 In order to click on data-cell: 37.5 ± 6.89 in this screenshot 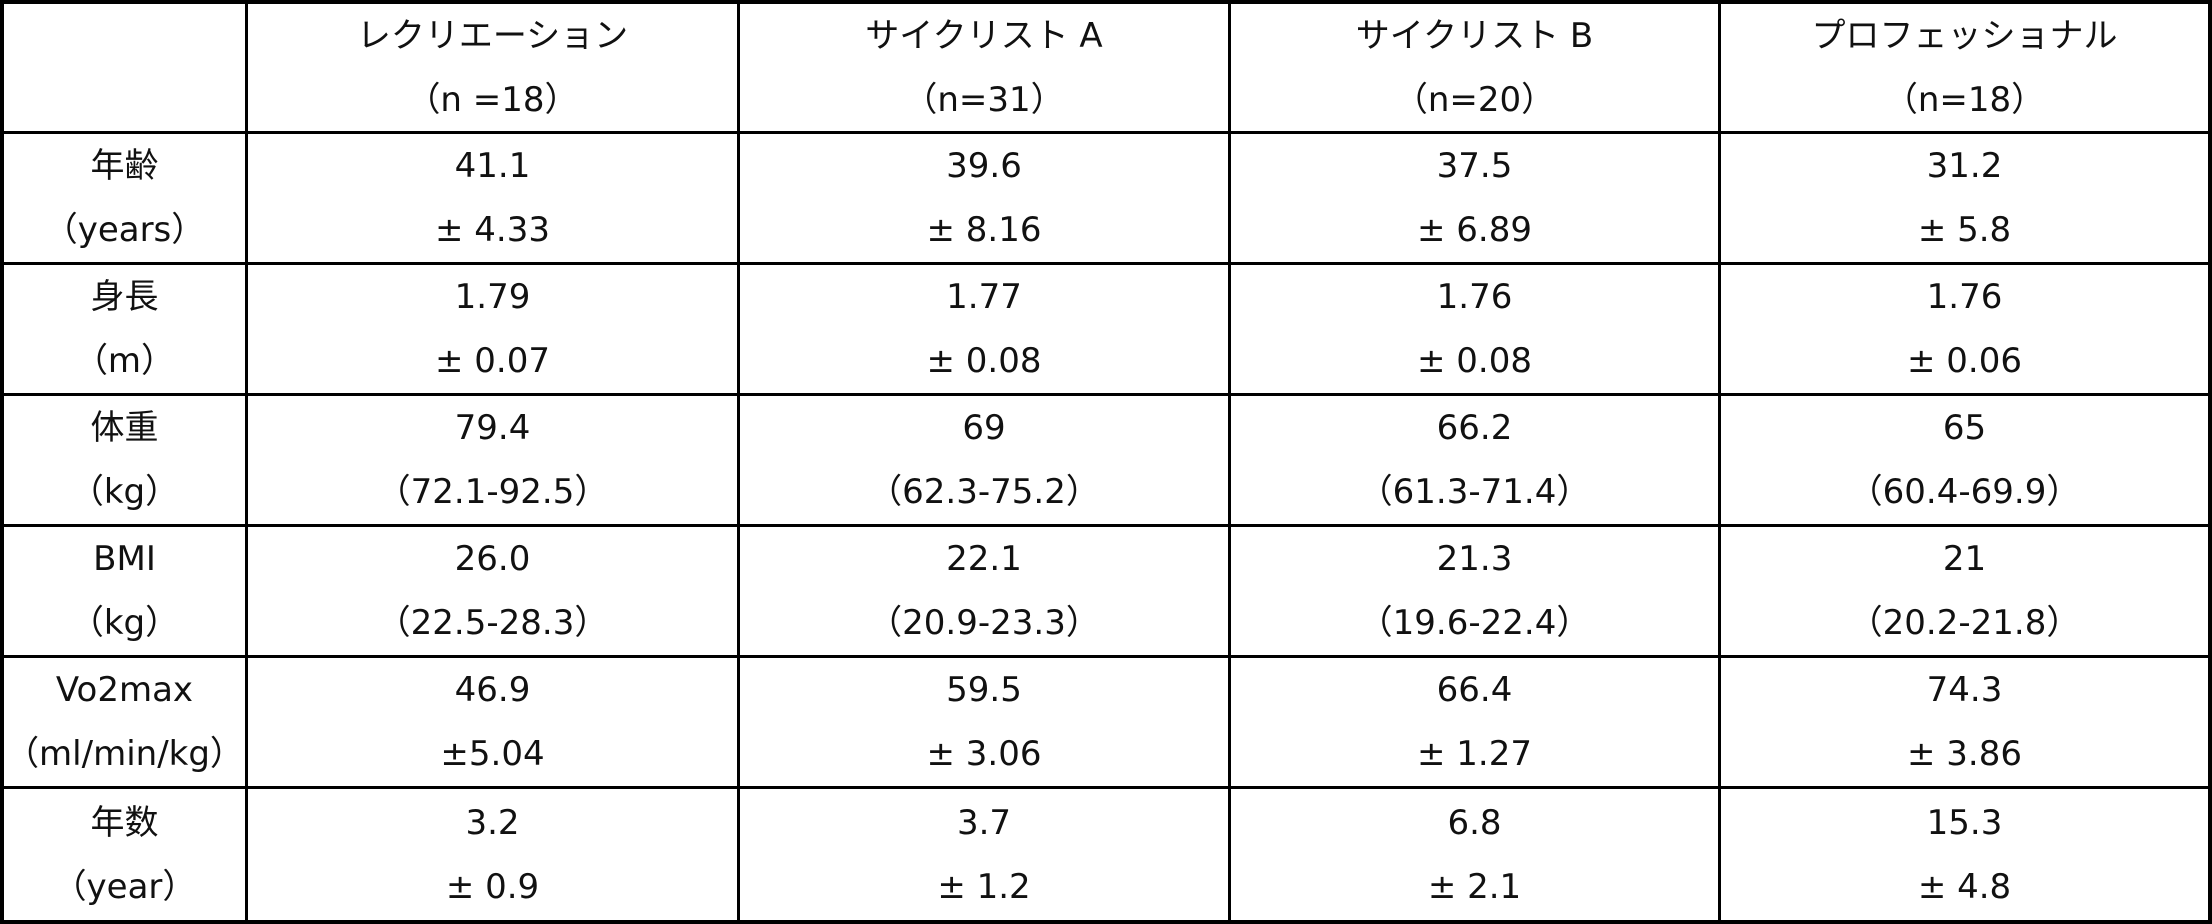, I will do `click(1476, 199)`.